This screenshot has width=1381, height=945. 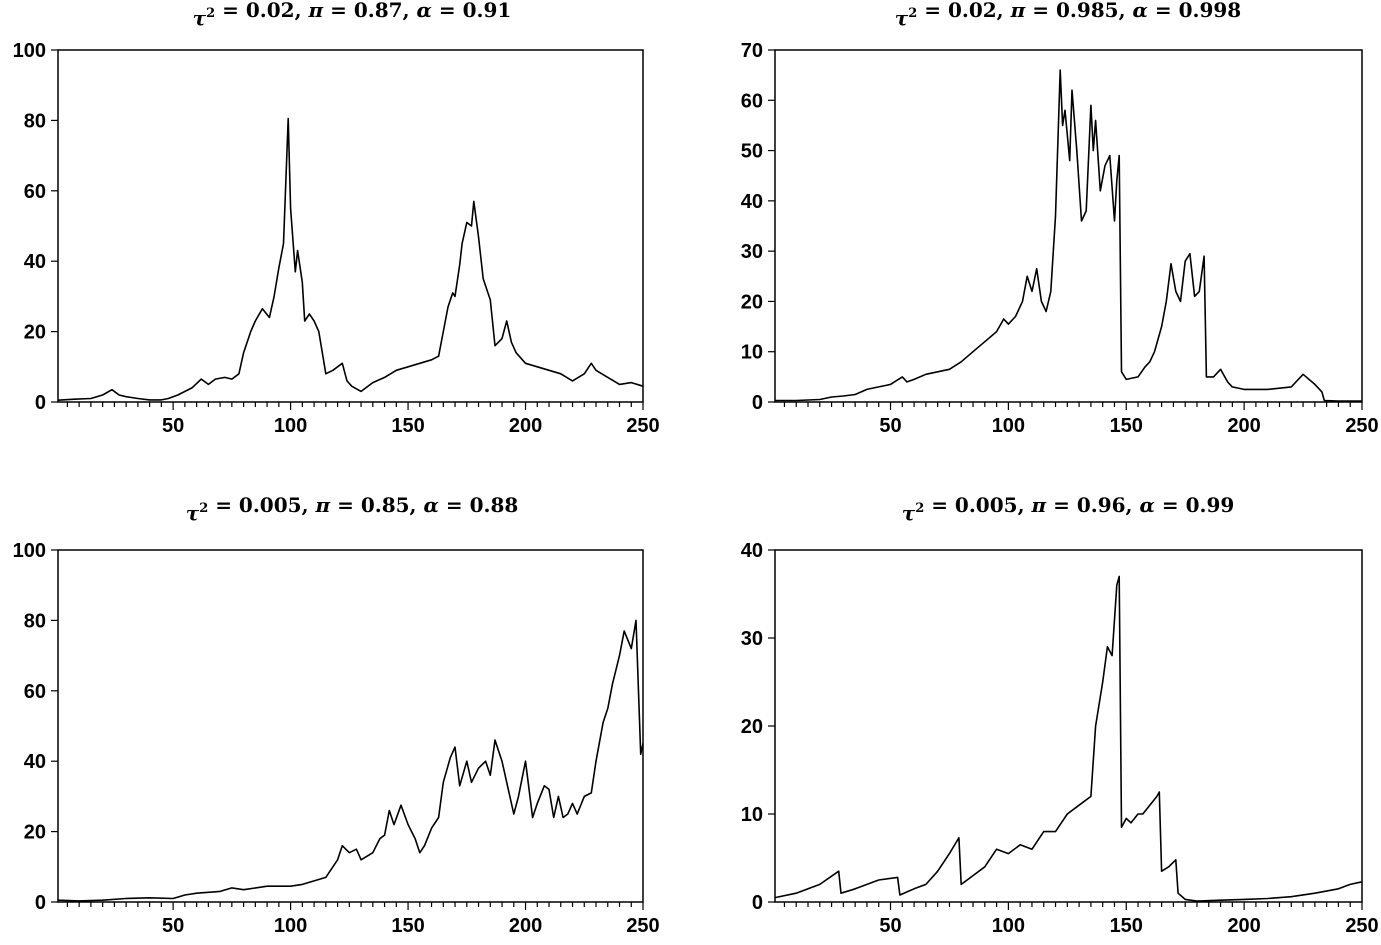 I want to click on y-tick-label: 50, so click(x=752, y=152).